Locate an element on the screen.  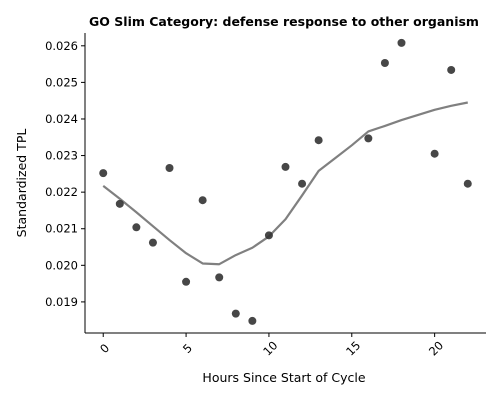
x-axis-label: Hours Since Start of Cycle is located at coordinates (283, 377).